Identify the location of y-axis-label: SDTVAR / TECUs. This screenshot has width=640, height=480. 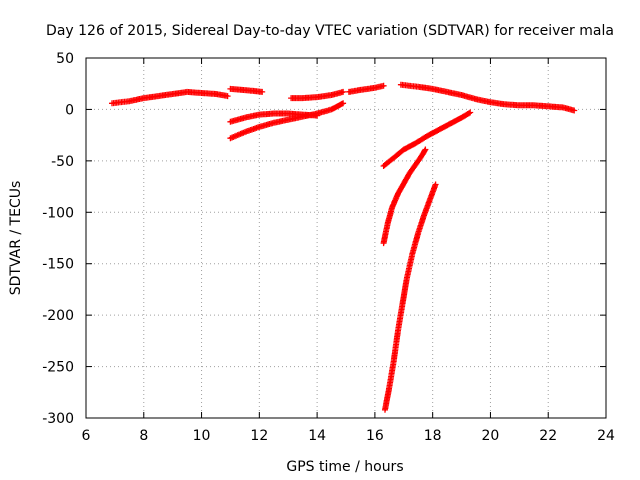
(16, 238).